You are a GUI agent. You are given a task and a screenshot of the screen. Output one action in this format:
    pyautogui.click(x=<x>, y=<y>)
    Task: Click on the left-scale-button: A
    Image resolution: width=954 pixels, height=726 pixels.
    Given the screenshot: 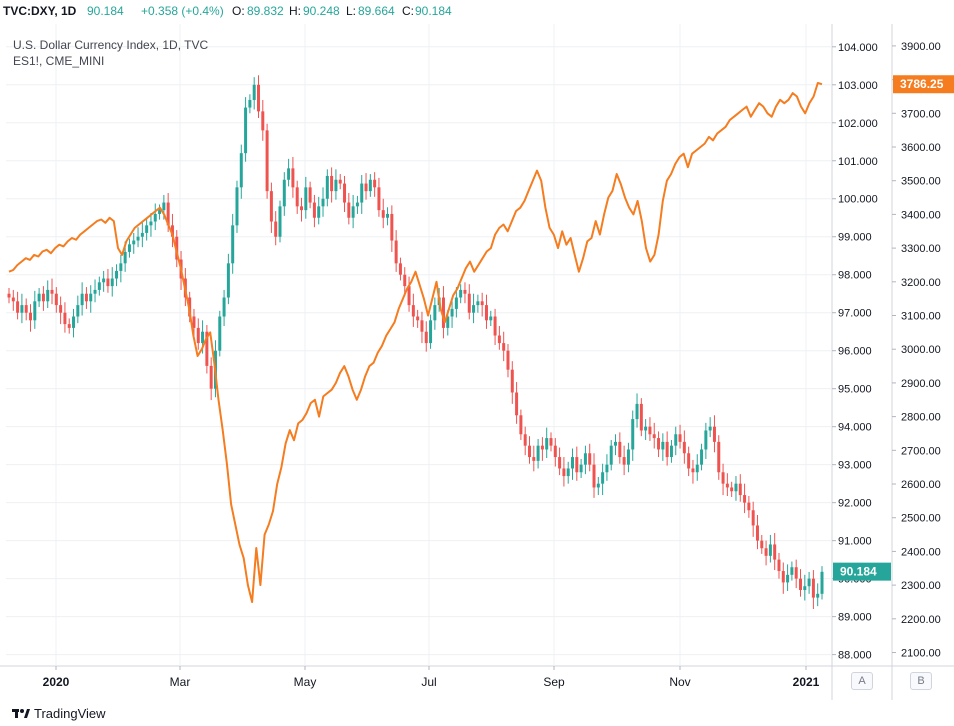 What is the action you would take?
    pyautogui.click(x=862, y=681)
    